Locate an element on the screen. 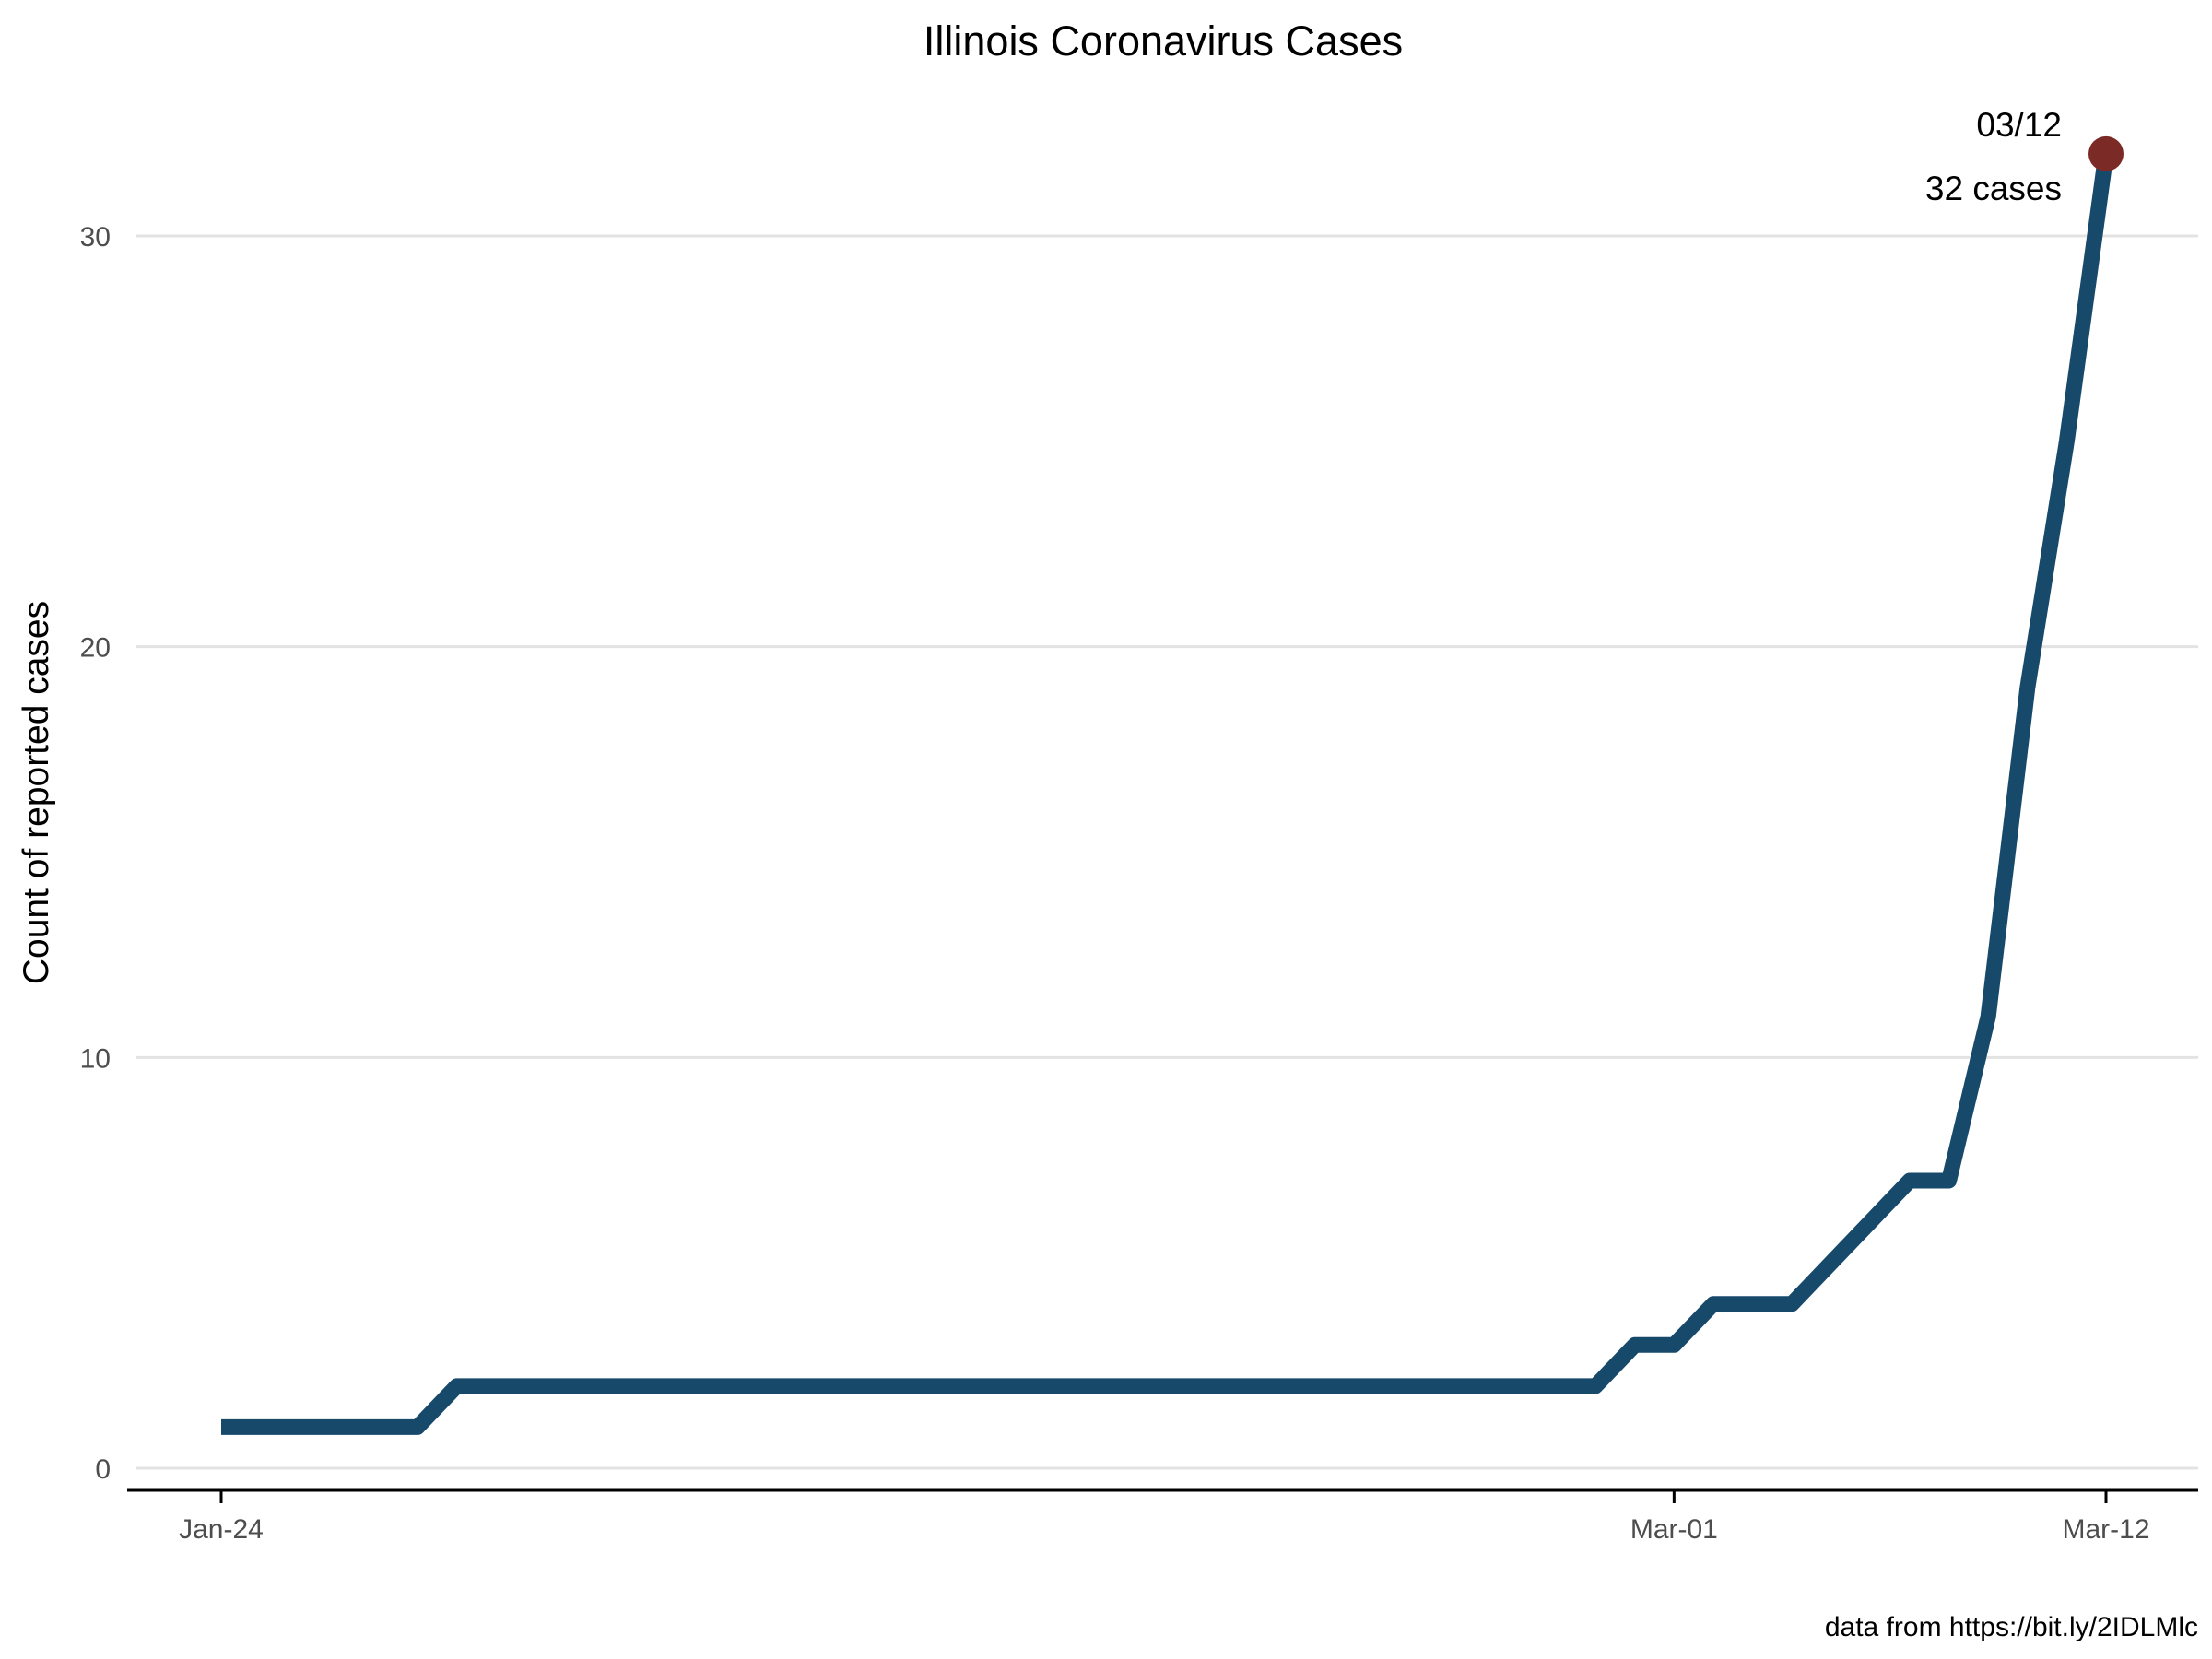  x-tick-label-Mar-01: Mar-01 is located at coordinates (1674, 1529).